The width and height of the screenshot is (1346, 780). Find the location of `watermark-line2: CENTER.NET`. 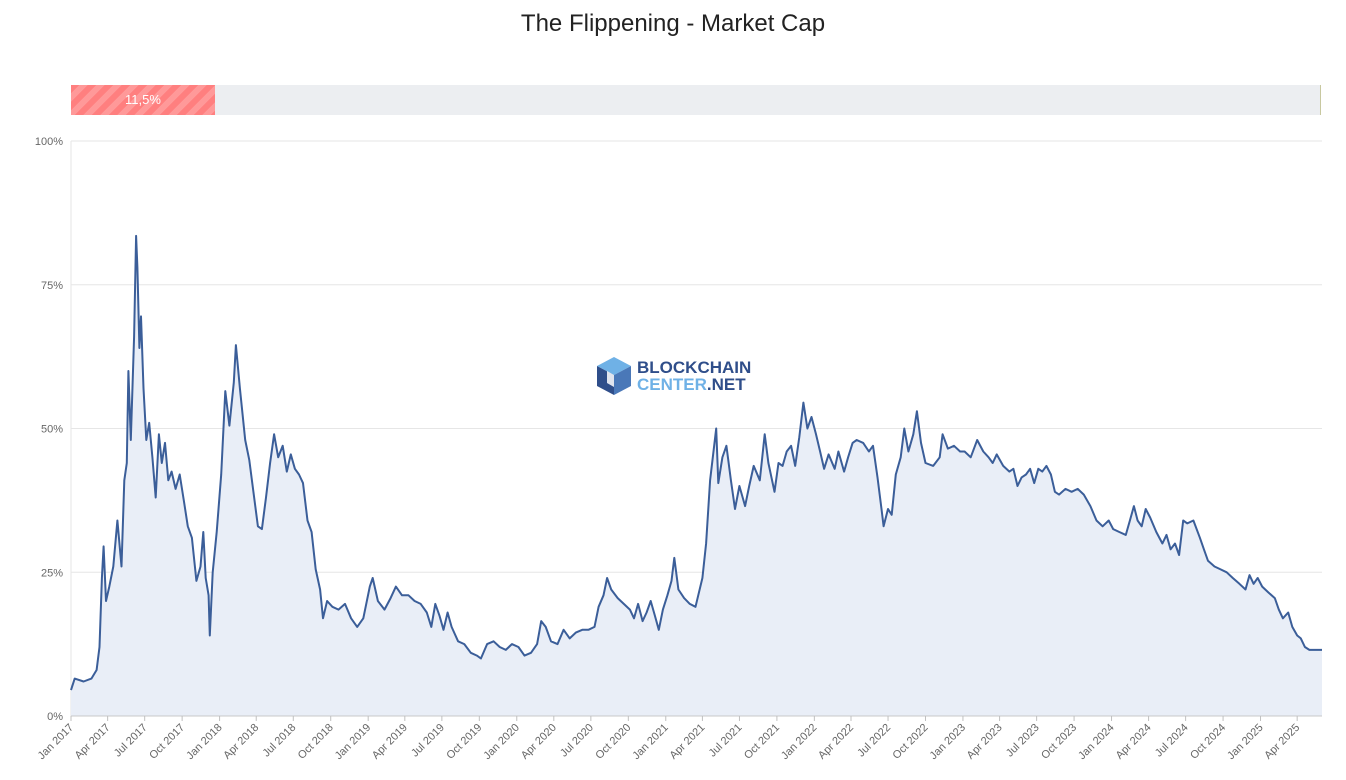

watermark-line2: CENTER.NET is located at coordinates (691, 384).